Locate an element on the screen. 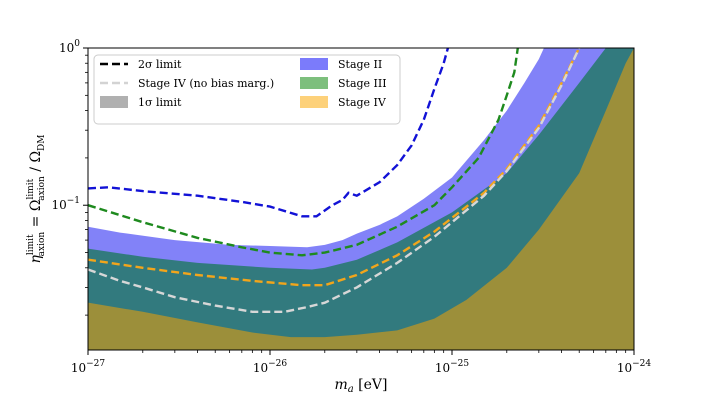 The image size is (704, 400). legend-label: Stage III is located at coordinates (362, 83).